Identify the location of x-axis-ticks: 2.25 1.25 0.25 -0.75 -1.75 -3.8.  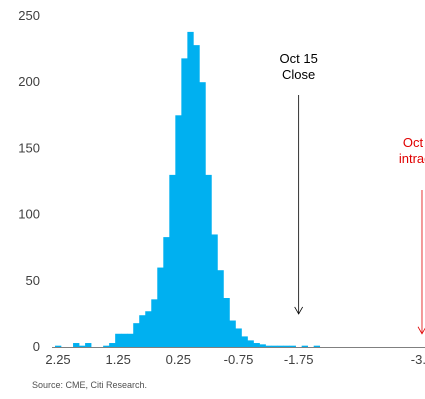
(235, 359).